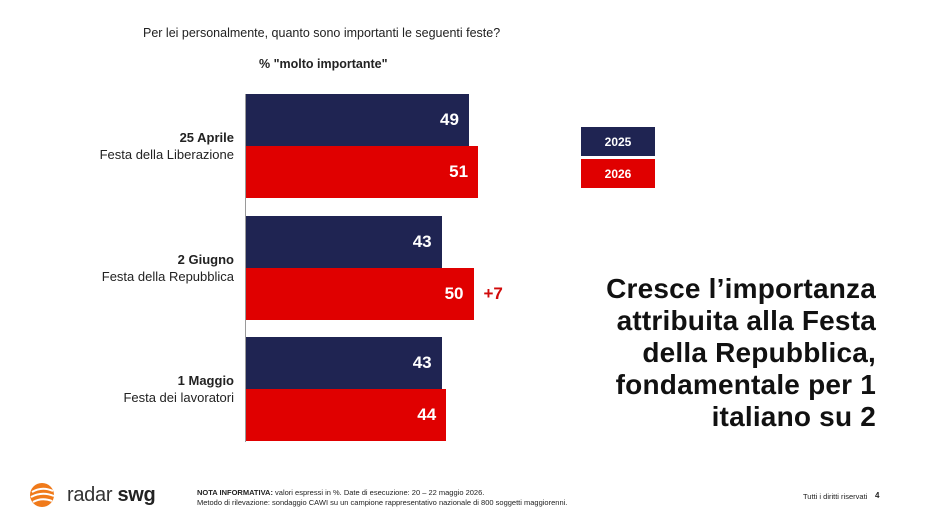 The width and height of the screenshot is (936, 528). Describe the element at coordinates (362, 172) in the screenshot. I see `bar-2026: 51` at that location.